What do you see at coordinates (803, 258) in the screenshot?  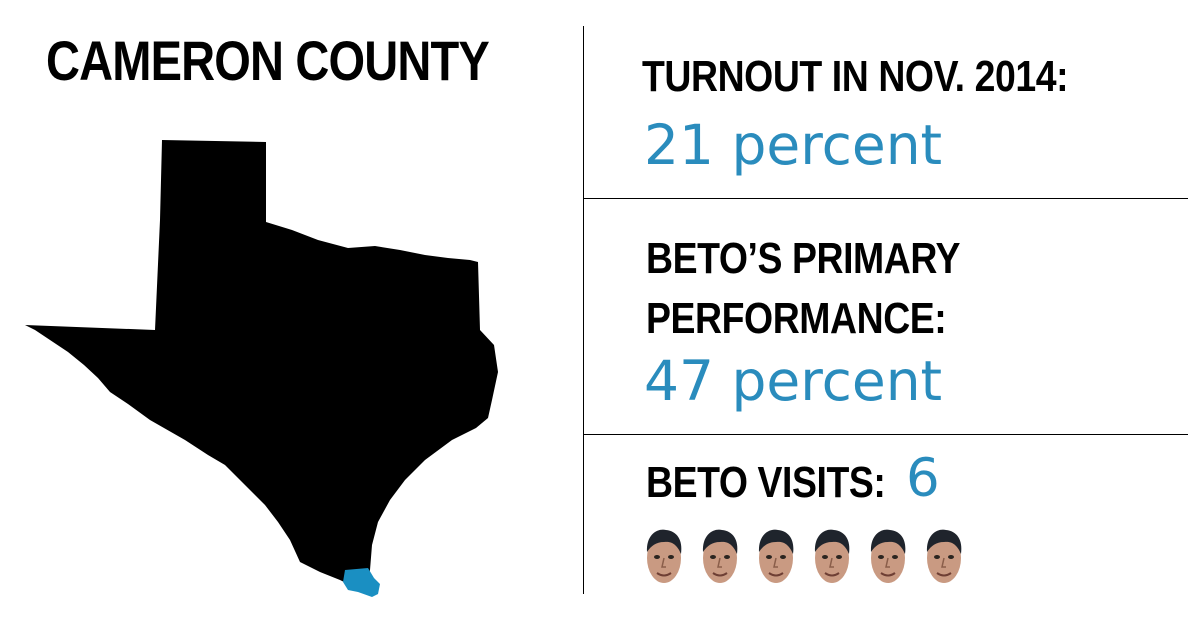 I see `primary-label-line1: BETO’S PRIMARY` at bounding box center [803, 258].